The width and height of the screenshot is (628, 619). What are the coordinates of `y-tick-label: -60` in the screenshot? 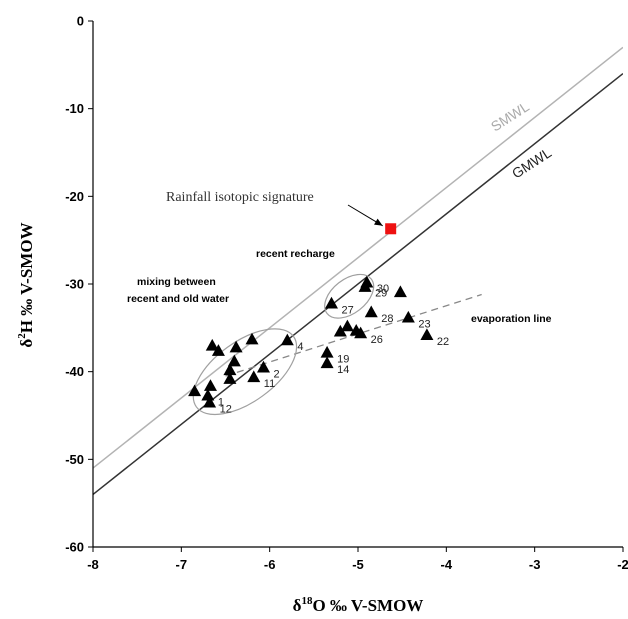 It's located at (74, 547).